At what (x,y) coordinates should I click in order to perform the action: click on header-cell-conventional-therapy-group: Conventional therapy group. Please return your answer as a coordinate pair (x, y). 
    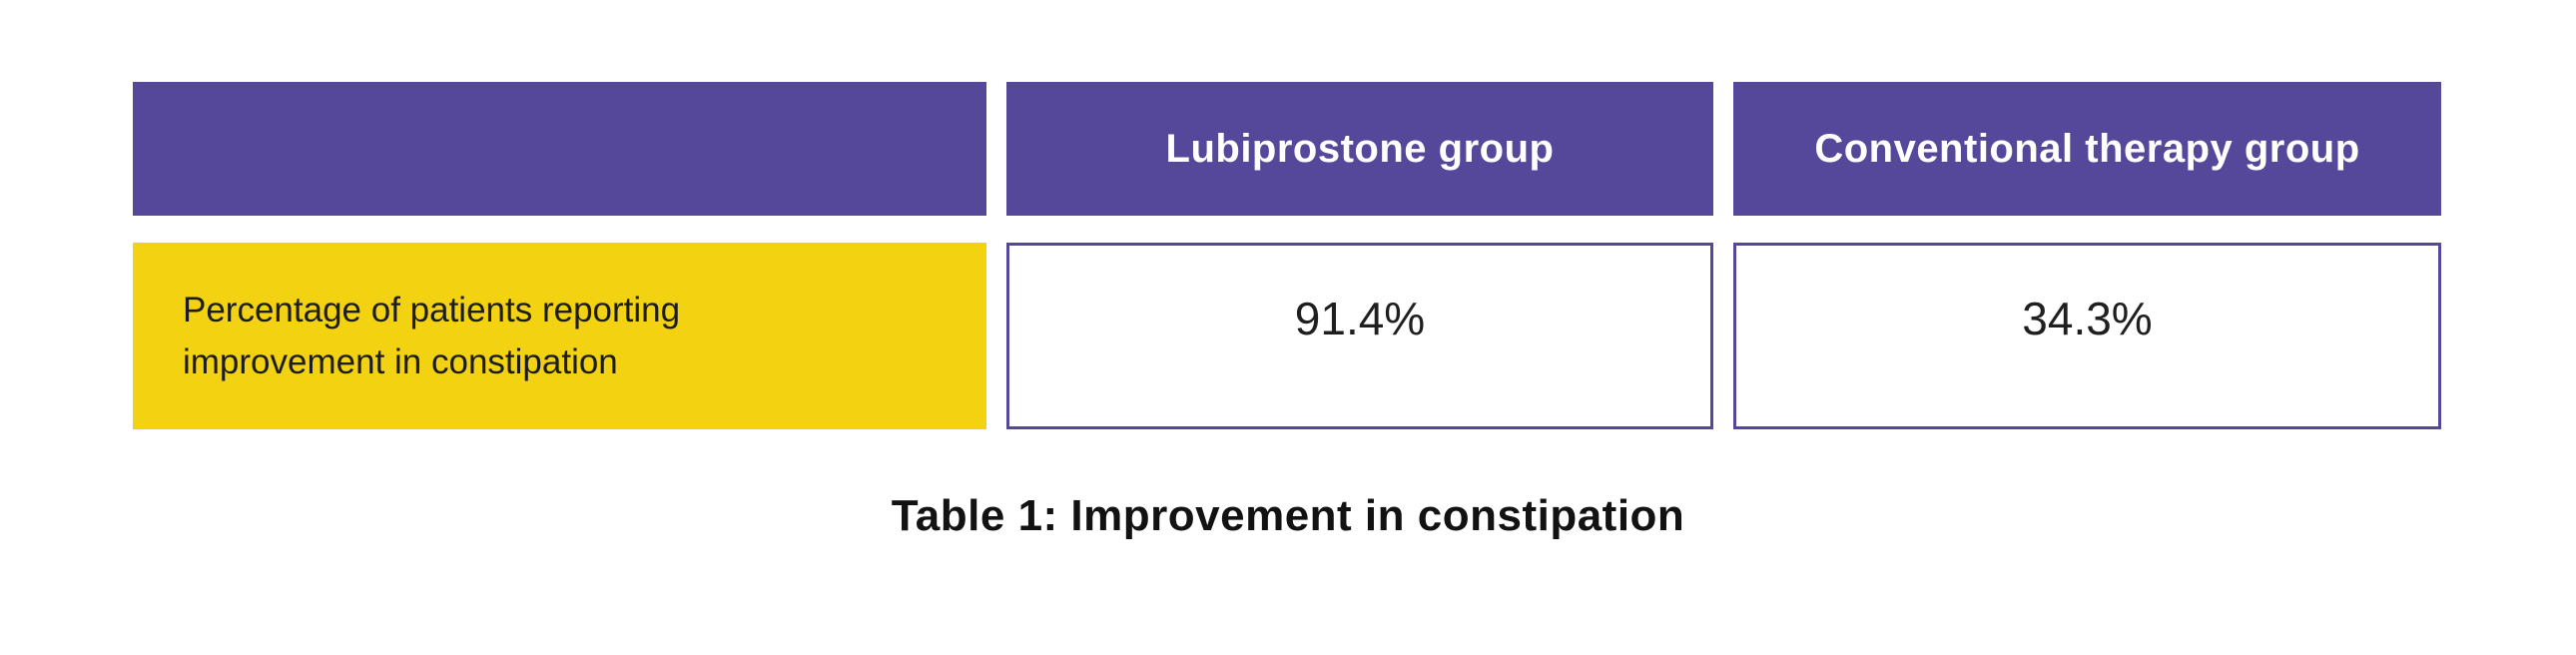
    Looking at the image, I should click on (2087, 149).